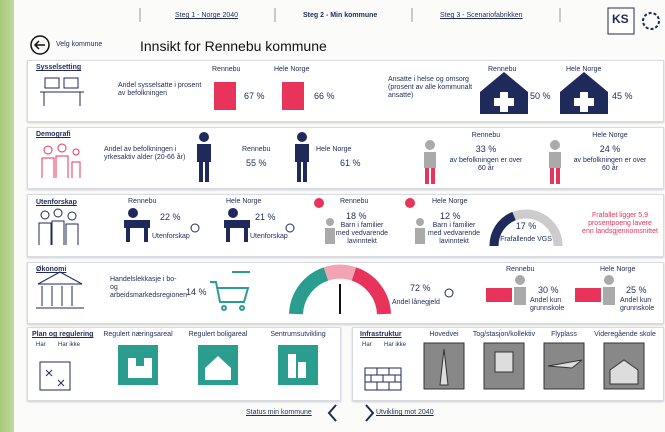 Image resolution: width=665 pixels, height=432 pixels. Describe the element at coordinates (279, 412) in the screenshot. I see `footer-link: Status min kommune` at that location.